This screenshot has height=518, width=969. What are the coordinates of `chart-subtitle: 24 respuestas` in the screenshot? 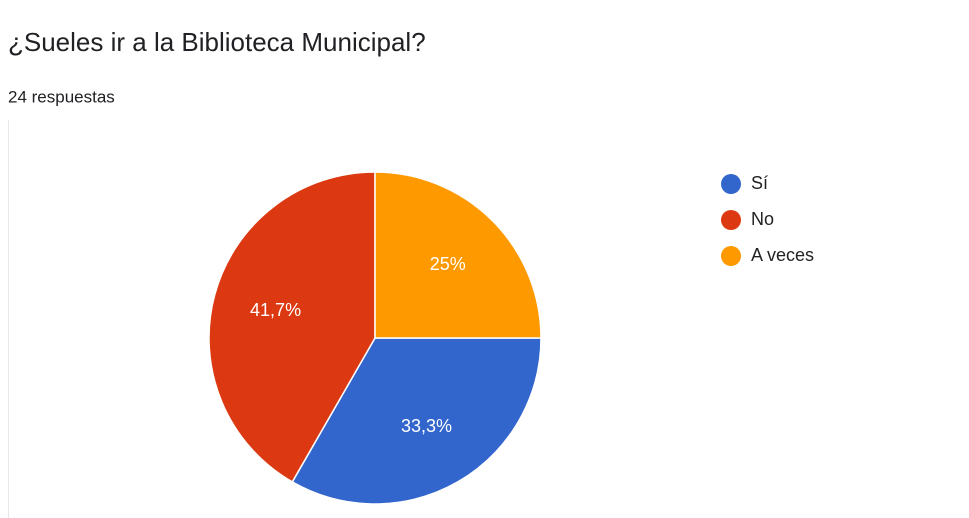 It's located at (61, 96).